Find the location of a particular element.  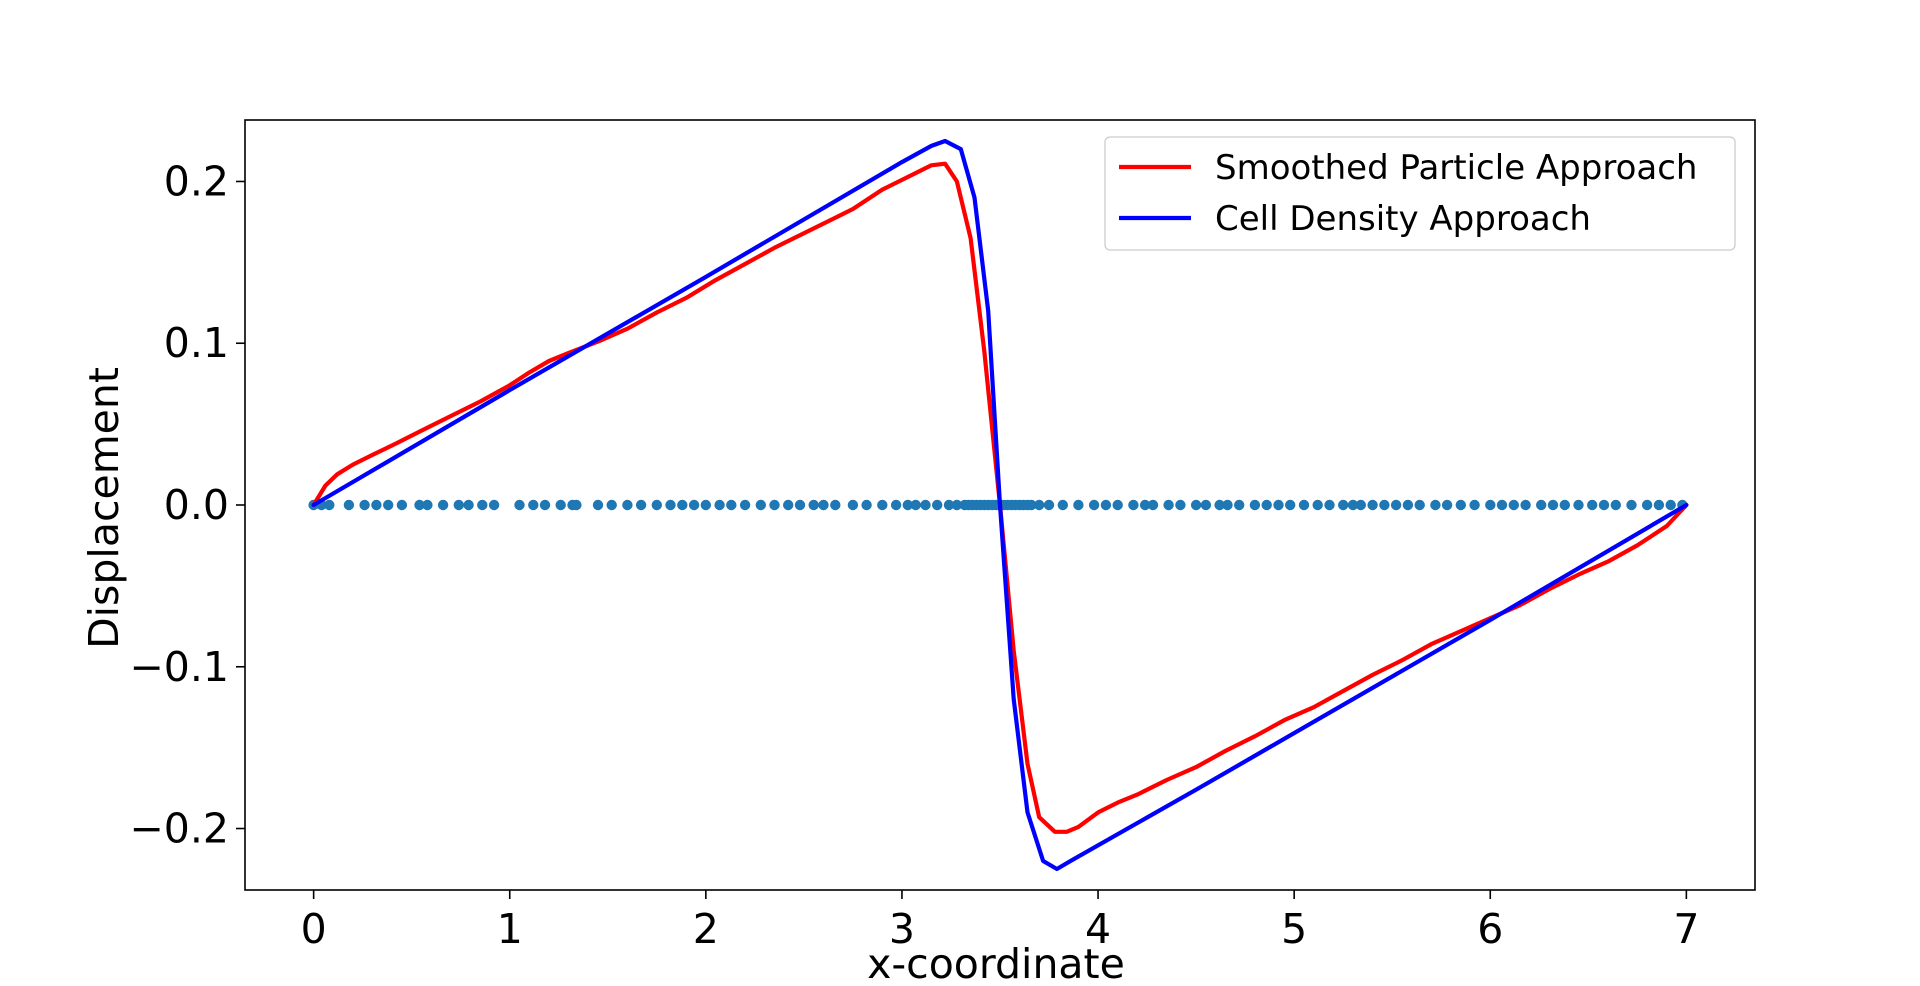

y-tick-label: −0.2 is located at coordinates (179, 829).